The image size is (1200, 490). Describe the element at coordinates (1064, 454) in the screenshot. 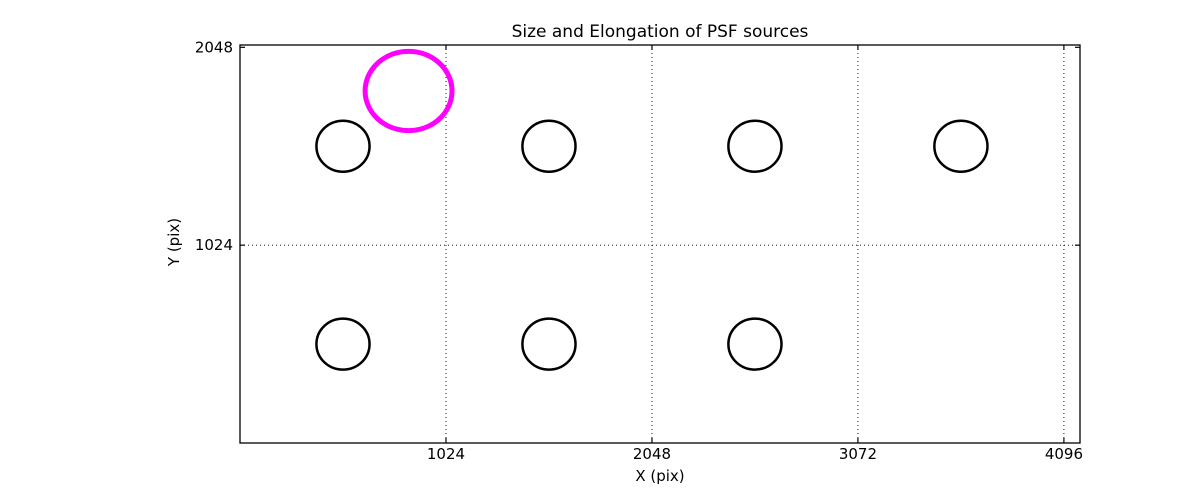

I see `x-tick-label: 4096` at that location.